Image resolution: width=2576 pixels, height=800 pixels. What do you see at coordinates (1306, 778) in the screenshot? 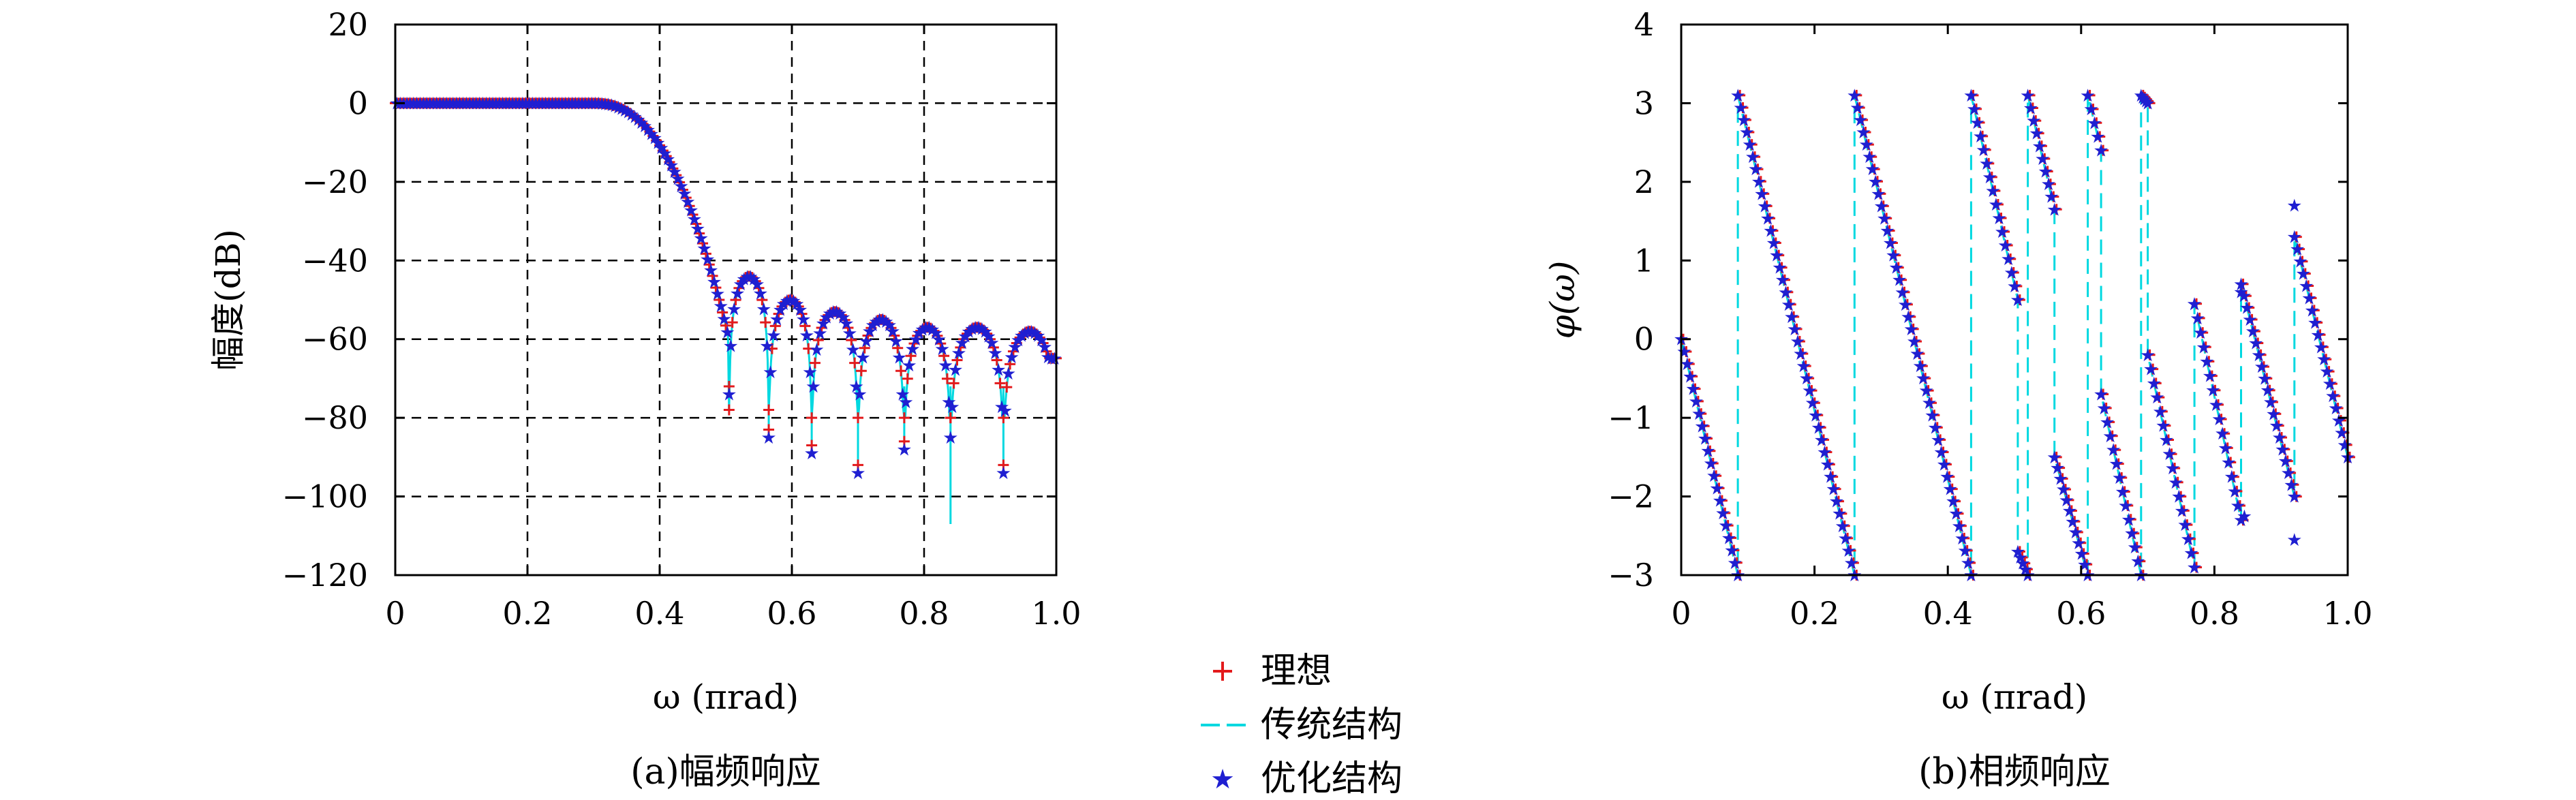
I see `legend-item-optimized: ★ 优化结构` at bounding box center [1306, 778].